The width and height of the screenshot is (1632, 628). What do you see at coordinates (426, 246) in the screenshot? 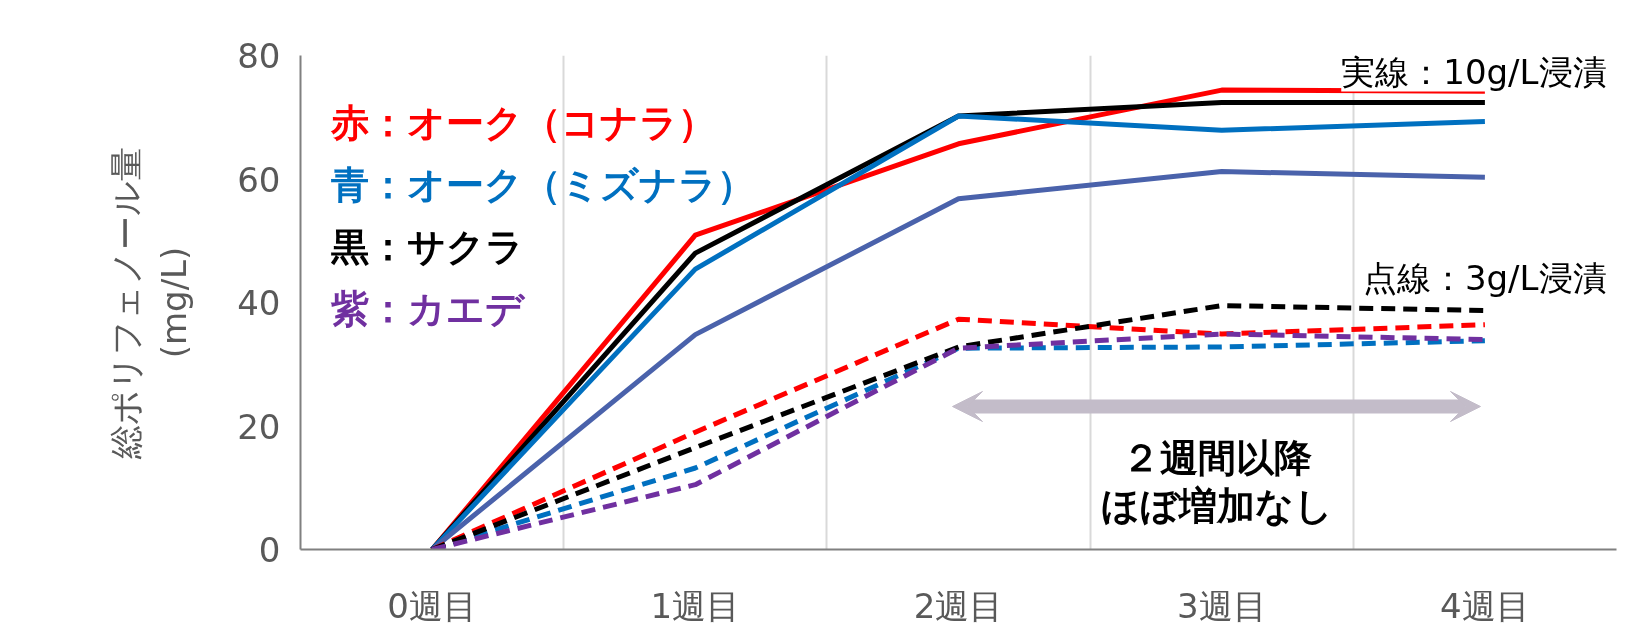
I see `text: 黒：サクラ` at bounding box center [426, 246].